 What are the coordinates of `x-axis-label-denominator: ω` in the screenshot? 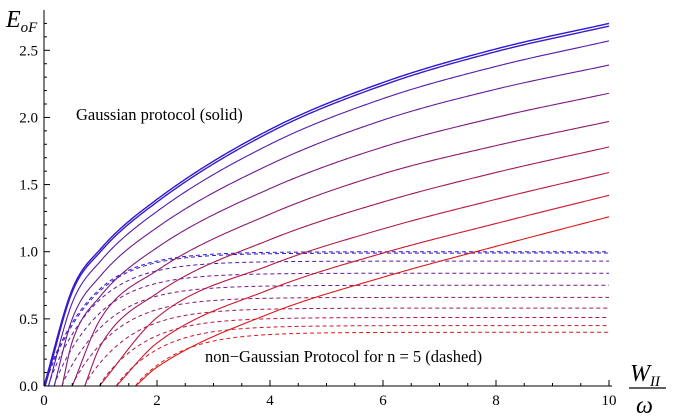 It's located at (644, 405).